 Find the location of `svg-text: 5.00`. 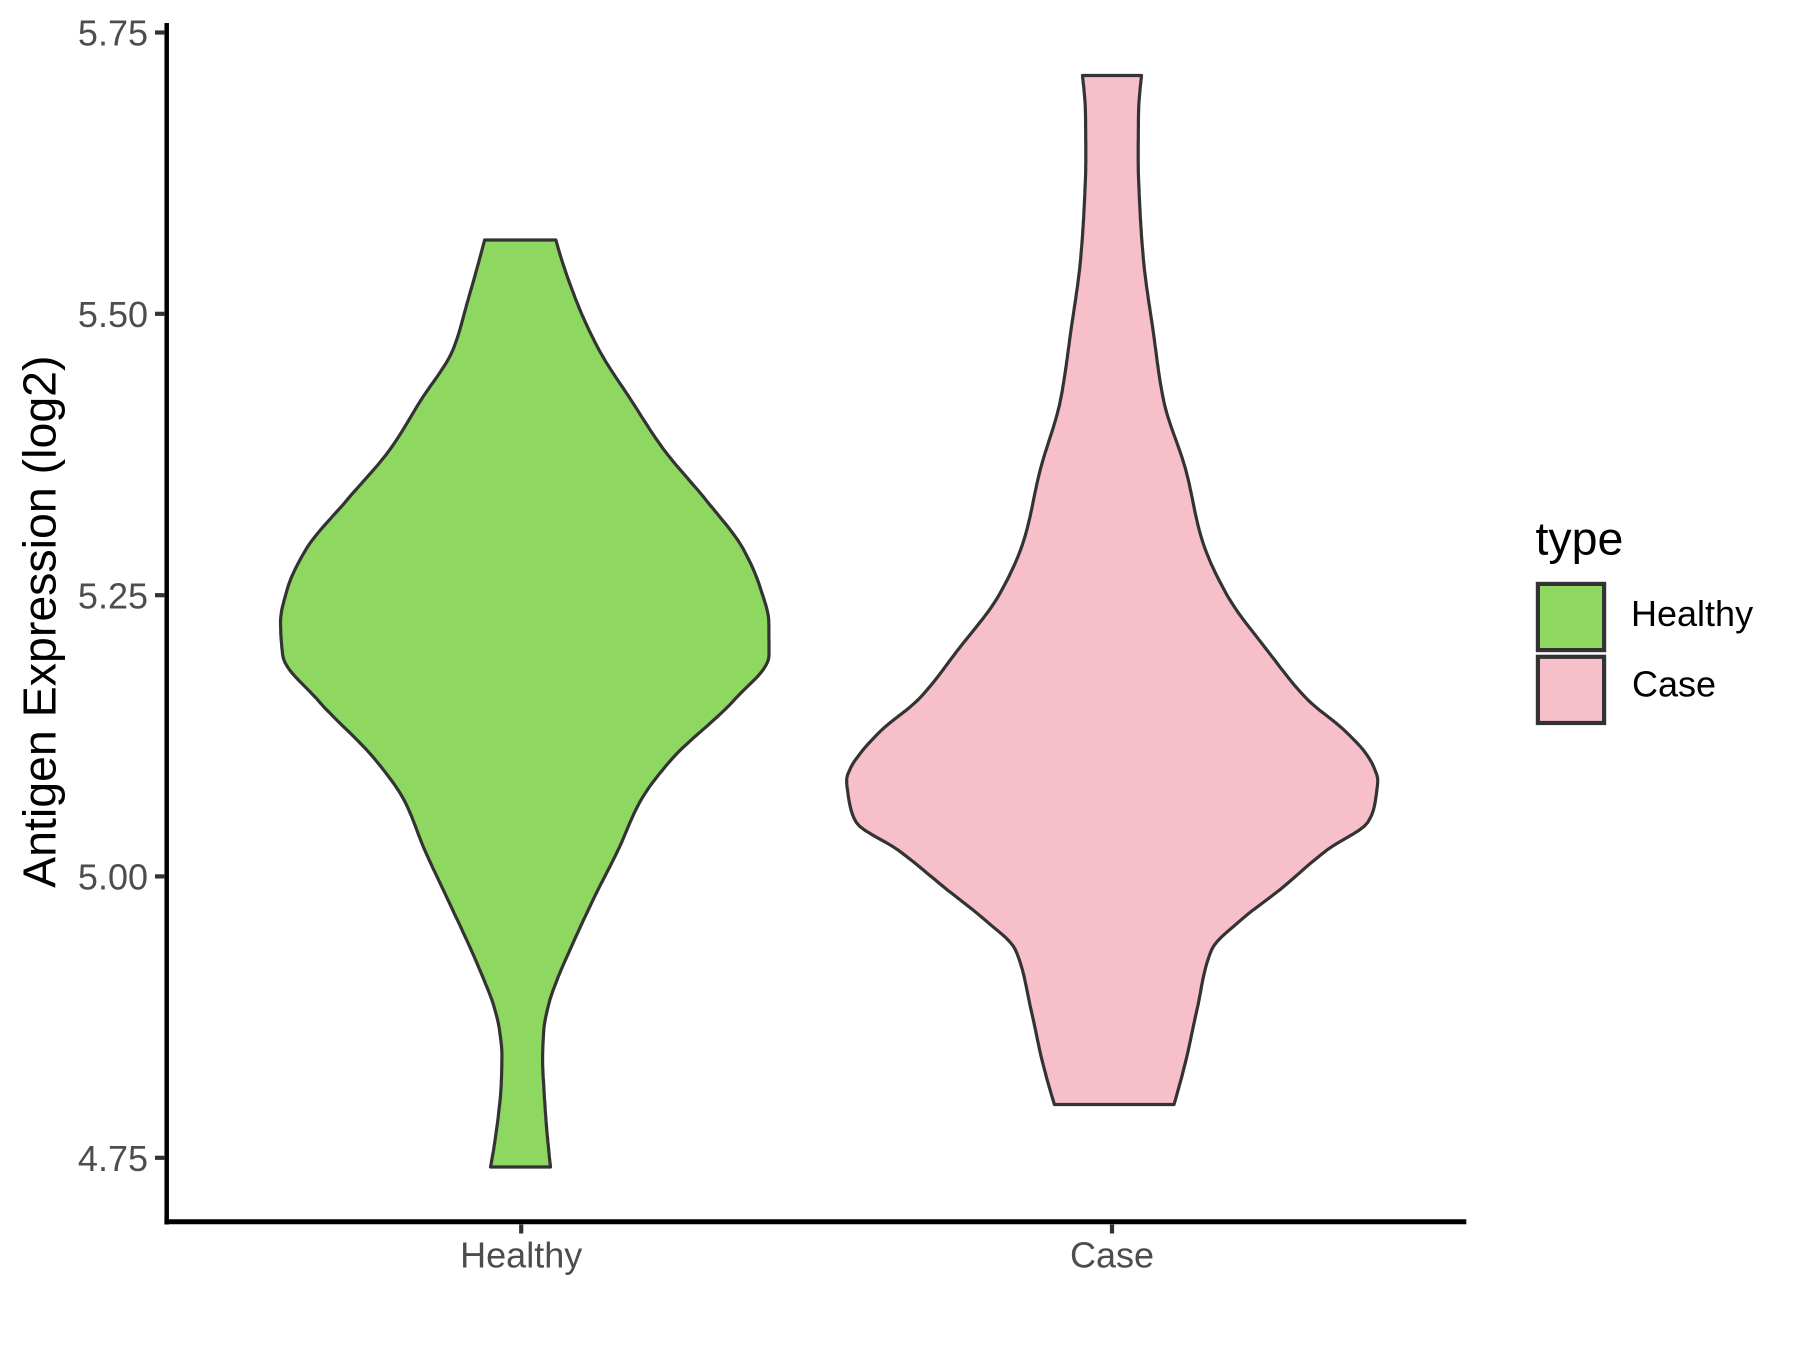

svg-text: 5.00 is located at coordinates (113, 877).